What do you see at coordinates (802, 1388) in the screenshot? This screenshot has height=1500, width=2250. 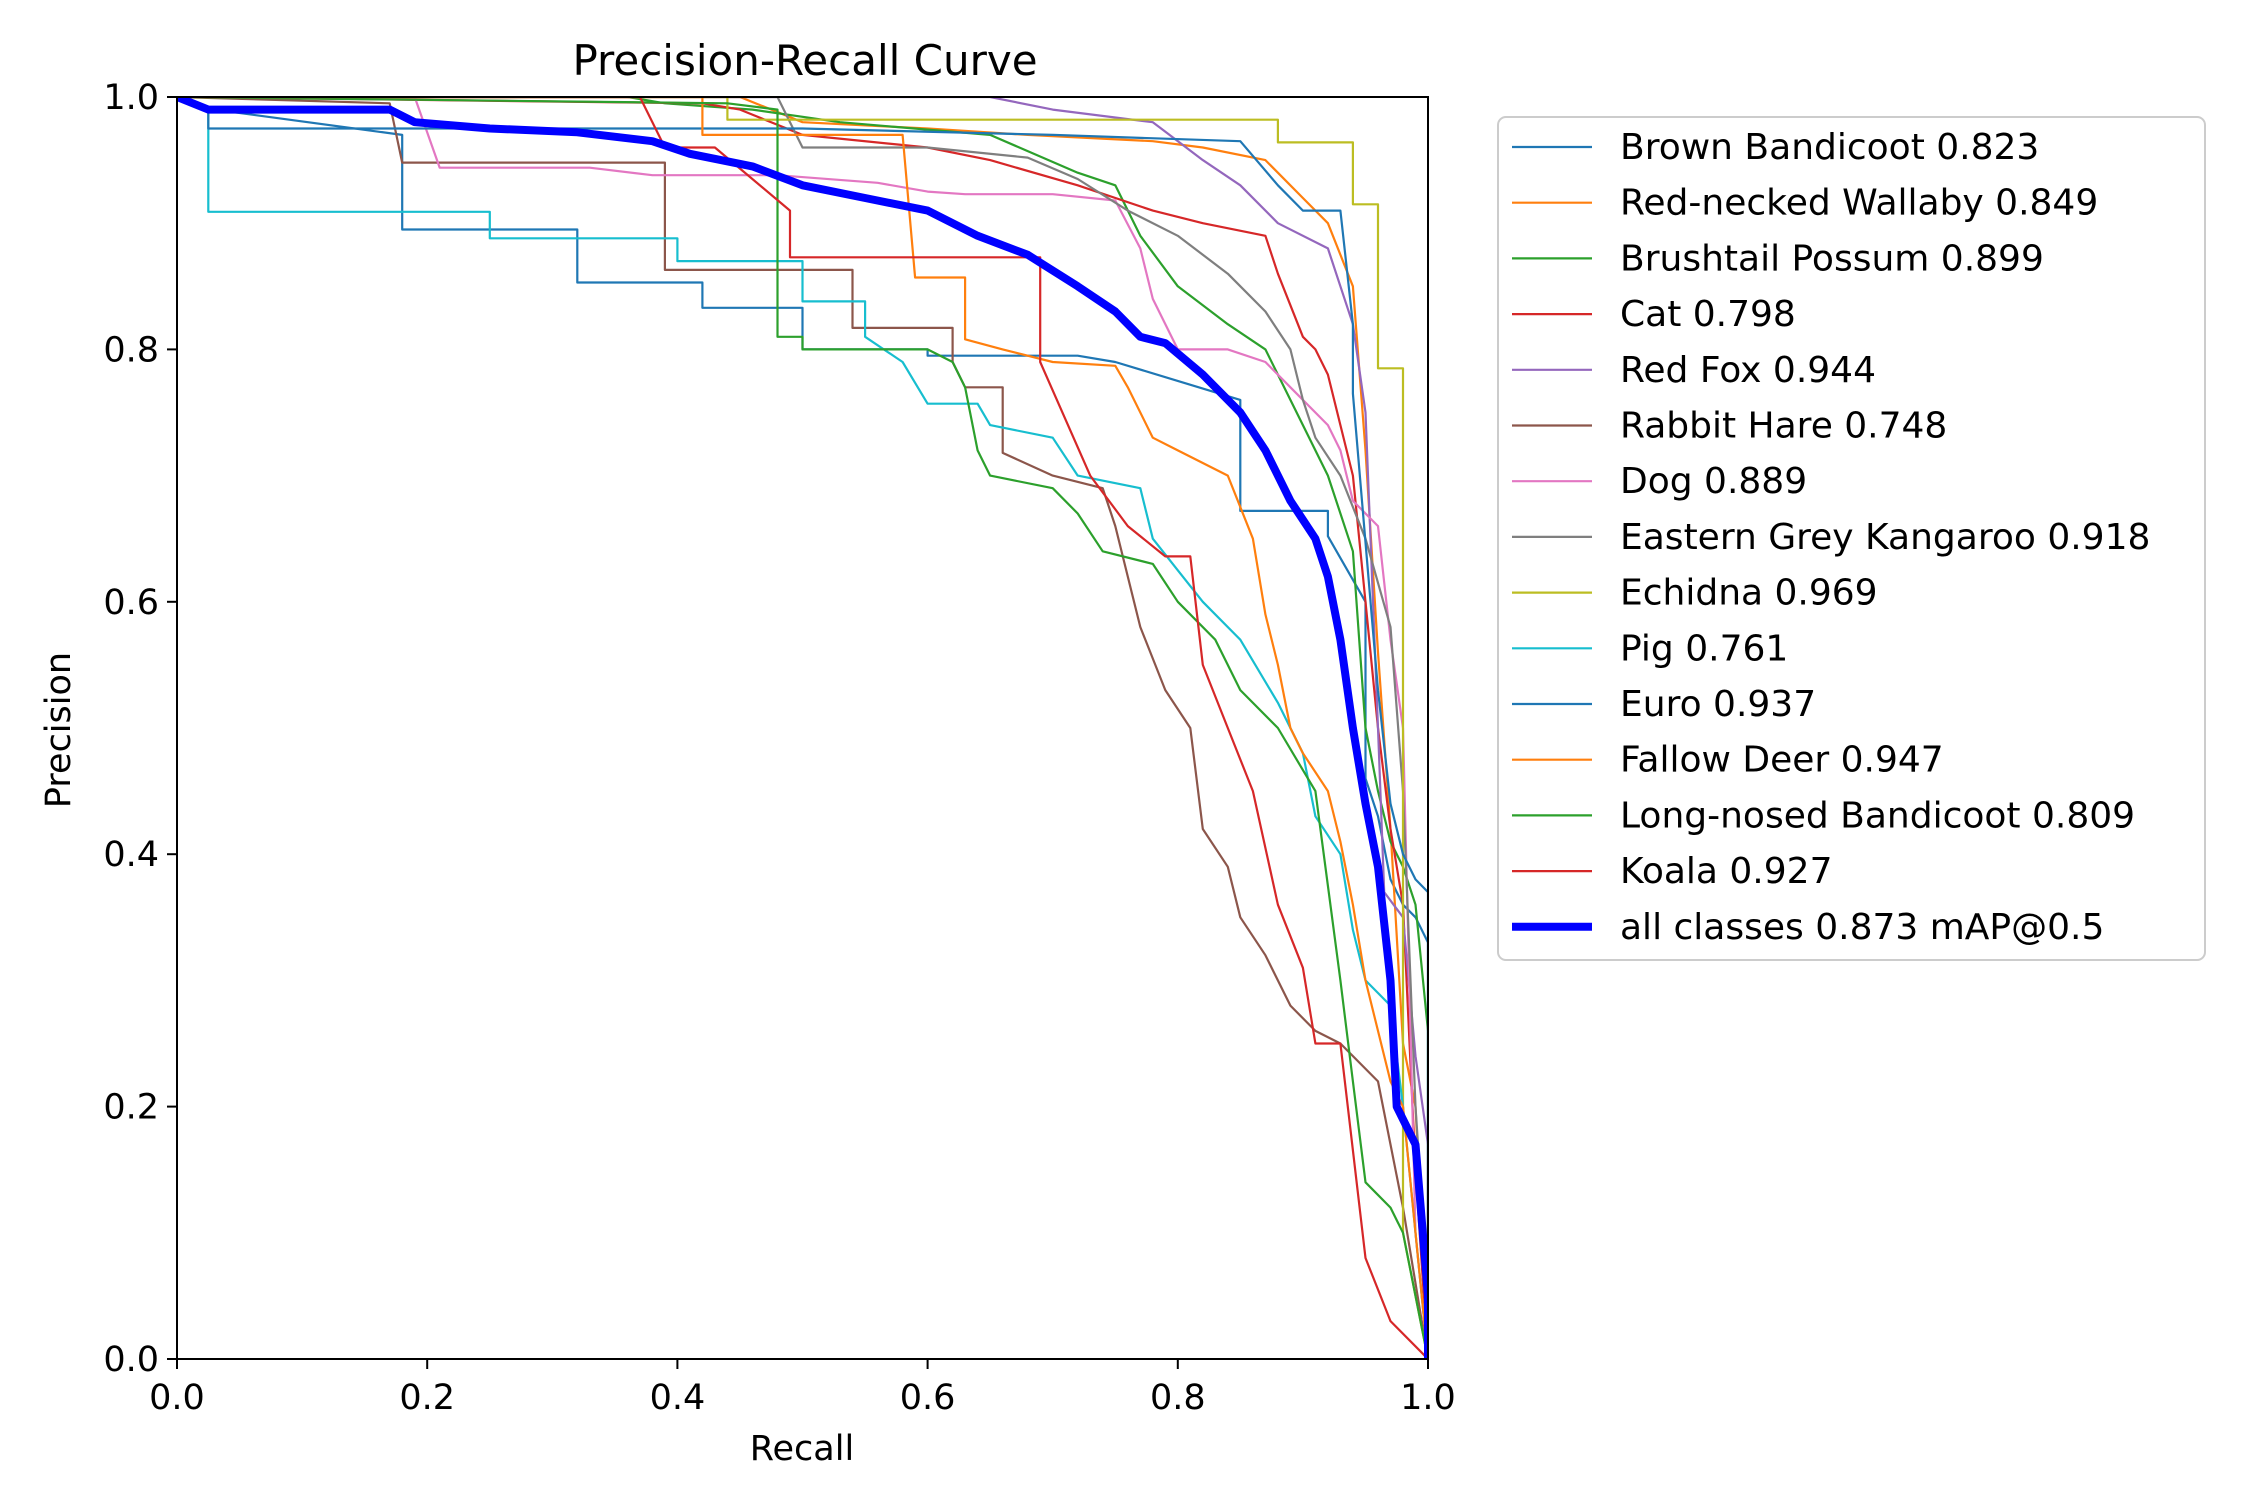 I see `x-axis-ticks: 0.0 0.2 0.4 0.6 0.8 1.0` at bounding box center [802, 1388].